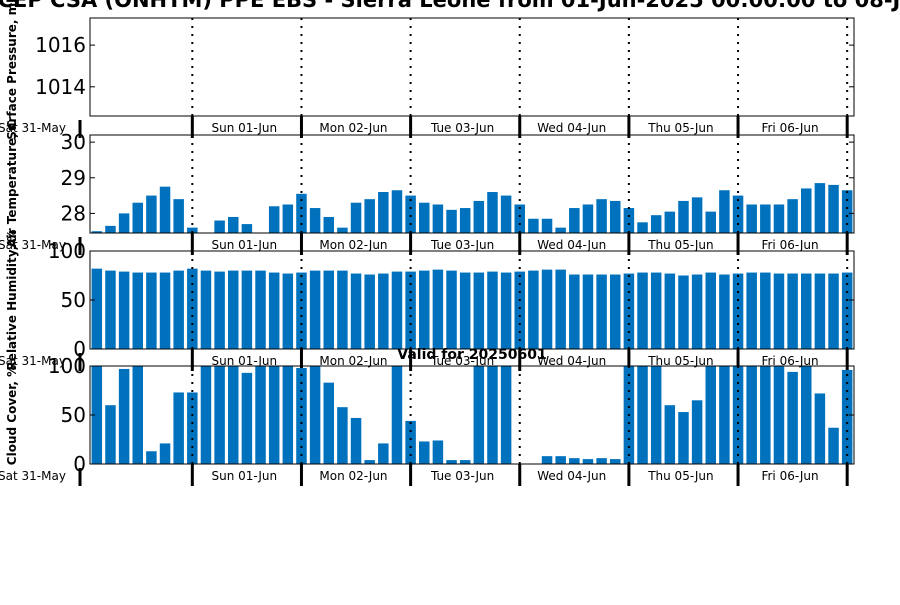  I want to click on y-axis-label: Cloud Cover, %, so click(12, 415).